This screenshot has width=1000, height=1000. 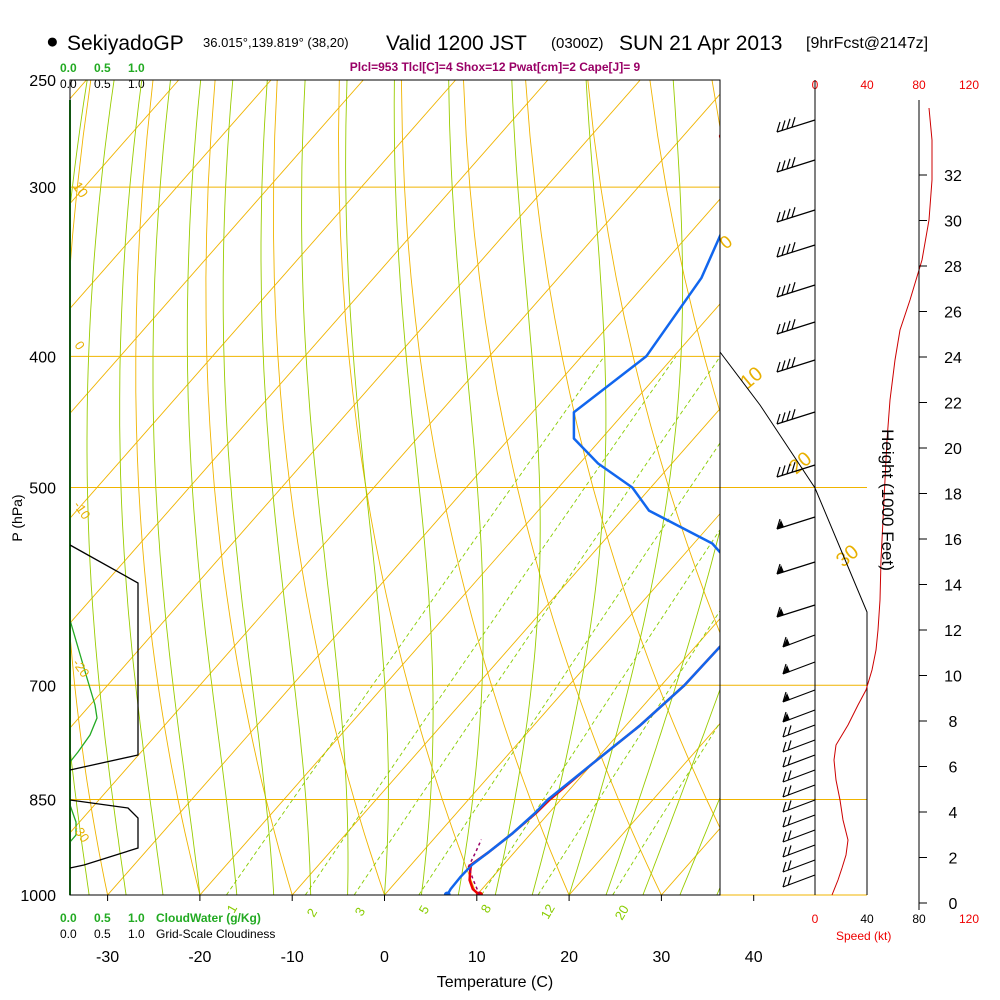 I want to click on height-tick-label: 8, so click(x=953, y=722).